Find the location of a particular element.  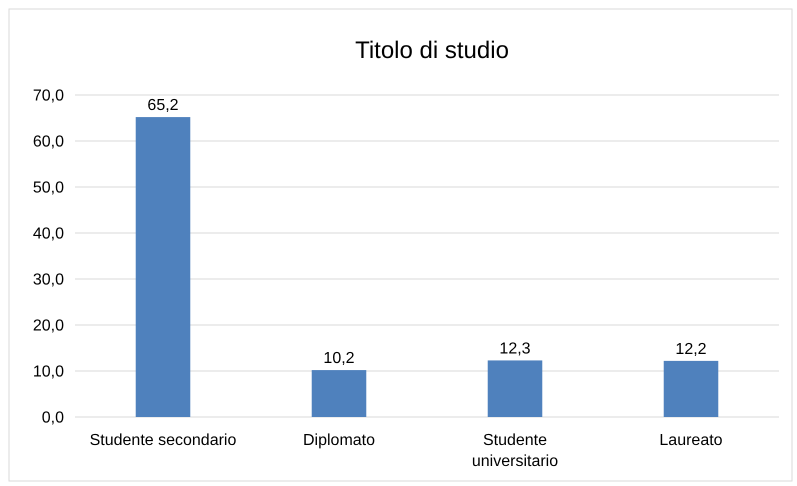

y-tick-label: 60,0 is located at coordinates (48, 142).